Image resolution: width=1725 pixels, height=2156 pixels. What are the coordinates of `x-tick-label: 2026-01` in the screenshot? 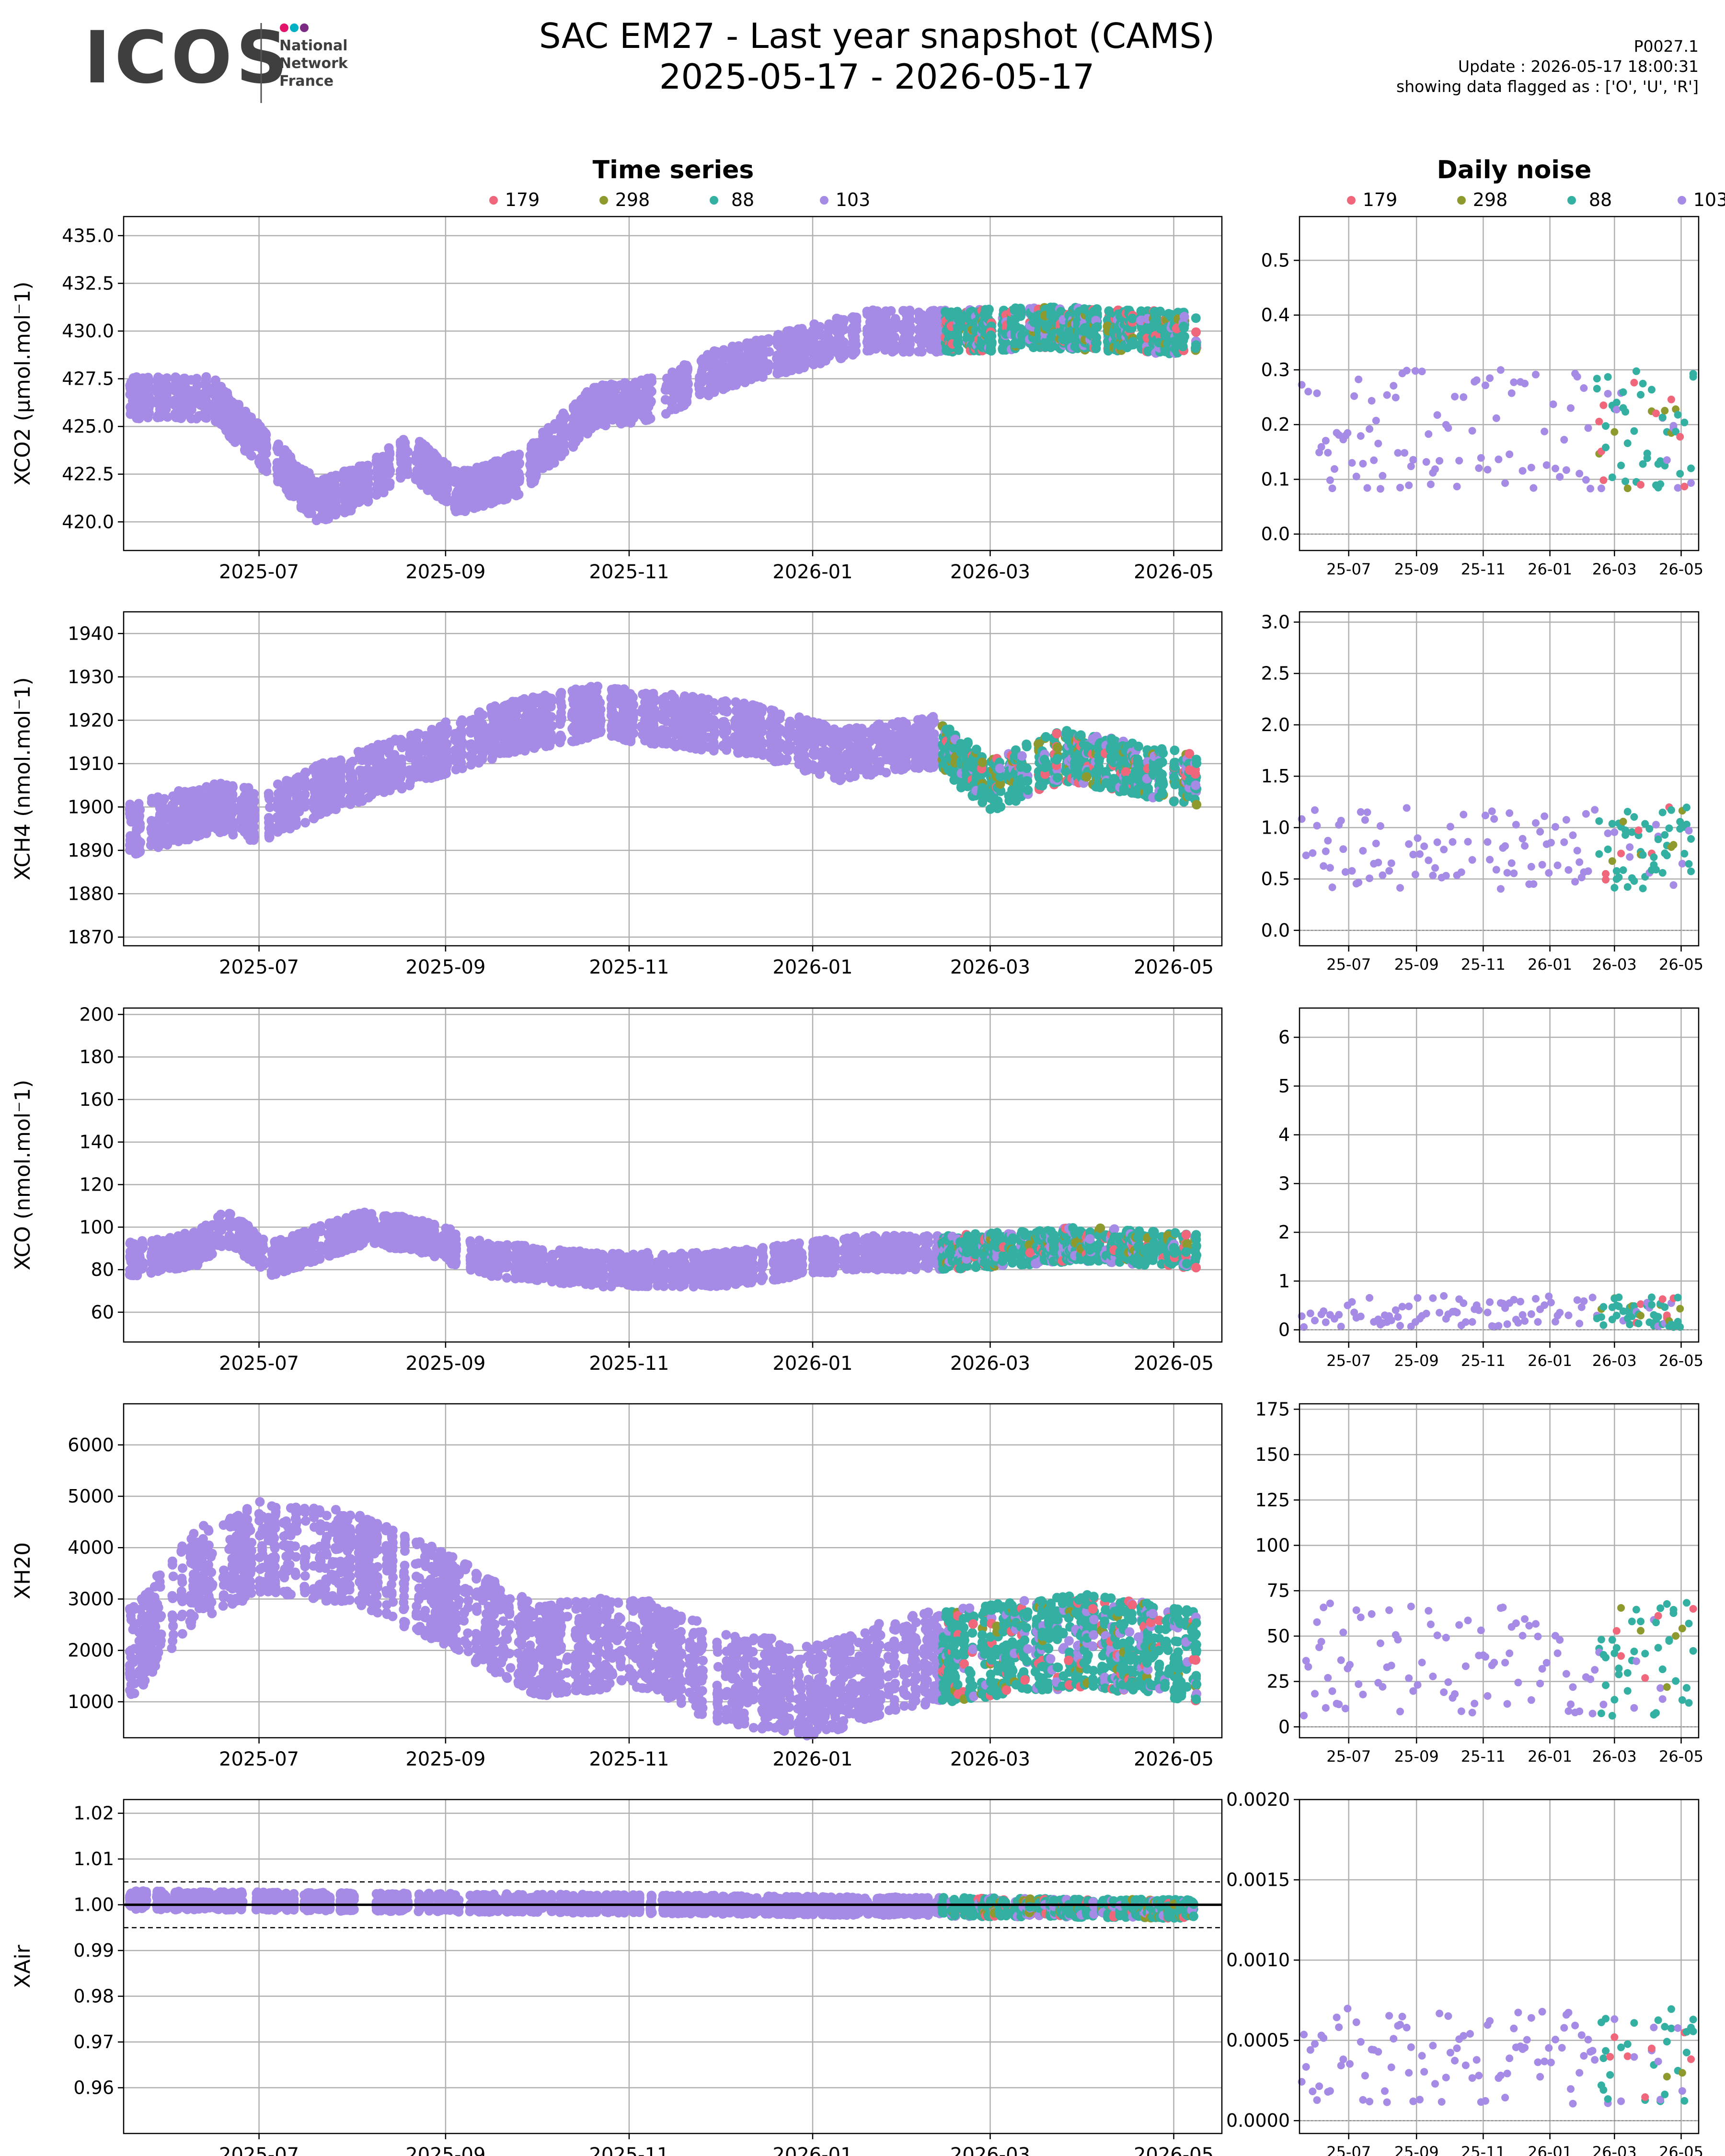 It's located at (812, 572).